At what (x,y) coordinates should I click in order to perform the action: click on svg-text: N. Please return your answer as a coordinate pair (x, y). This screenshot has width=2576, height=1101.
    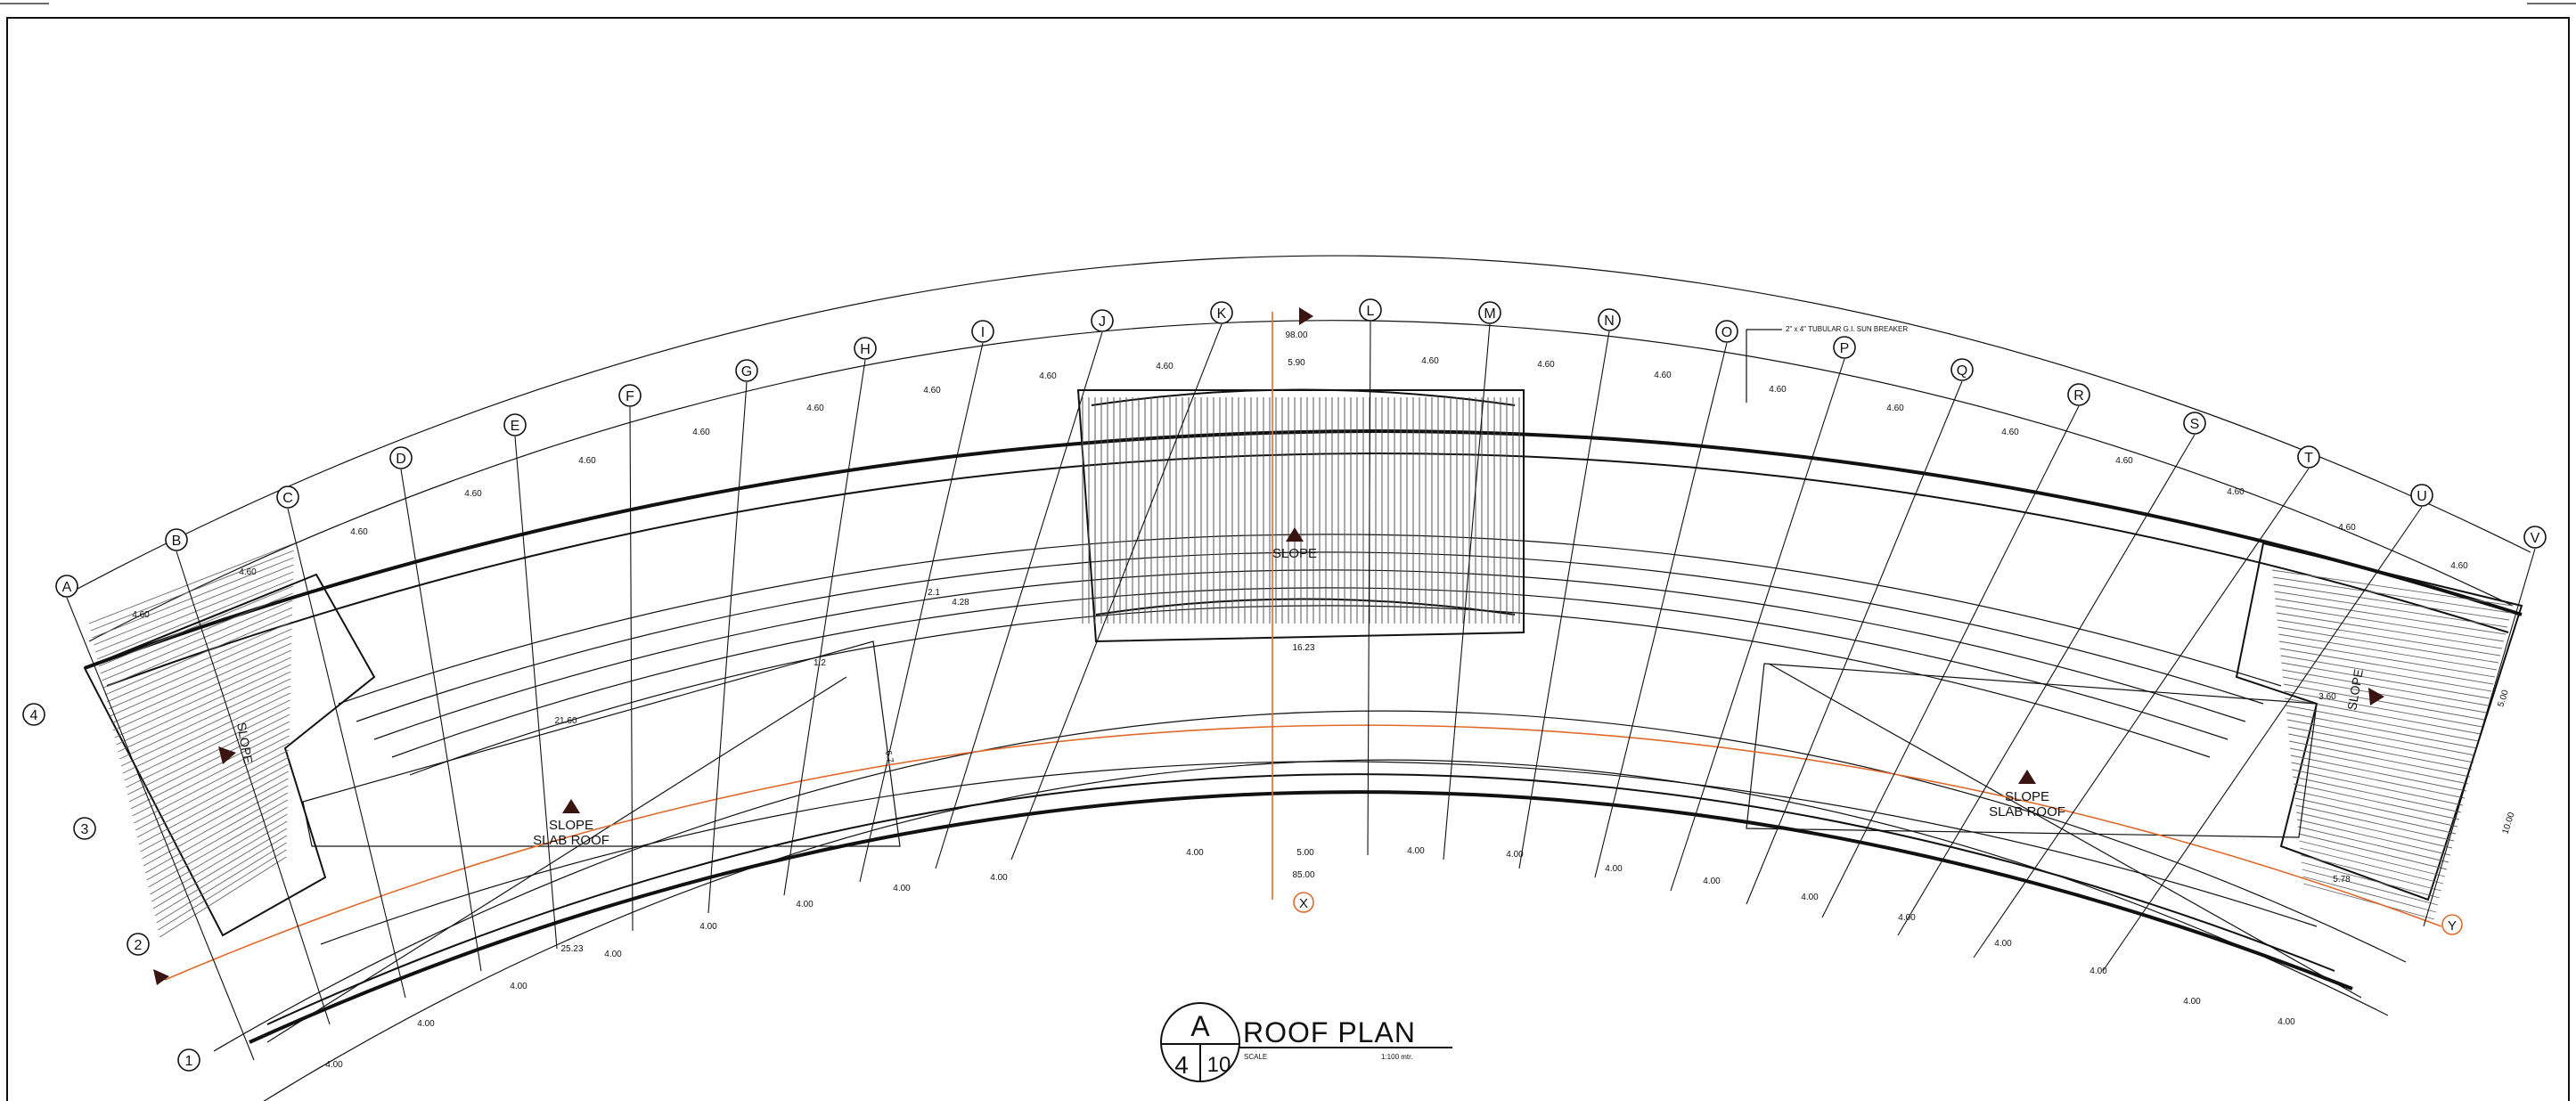
    Looking at the image, I should click on (1609, 321).